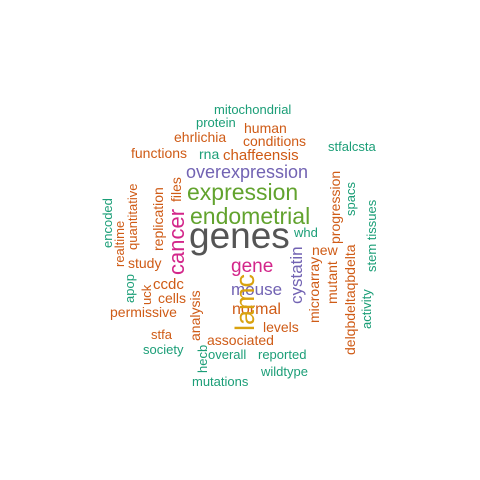 The height and width of the screenshot is (480, 480). What do you see at coordinates (250, 216) in the screenshot?
I see `word-endometrial: endometrial` at bounding box center [250, 216].